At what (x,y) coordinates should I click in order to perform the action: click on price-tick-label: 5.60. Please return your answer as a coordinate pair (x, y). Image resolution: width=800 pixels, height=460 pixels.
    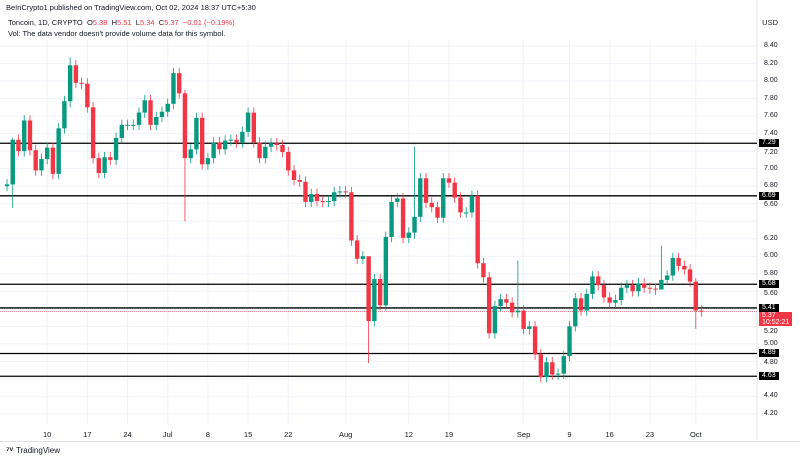
    Looking at the image, I should click on (771, 293).